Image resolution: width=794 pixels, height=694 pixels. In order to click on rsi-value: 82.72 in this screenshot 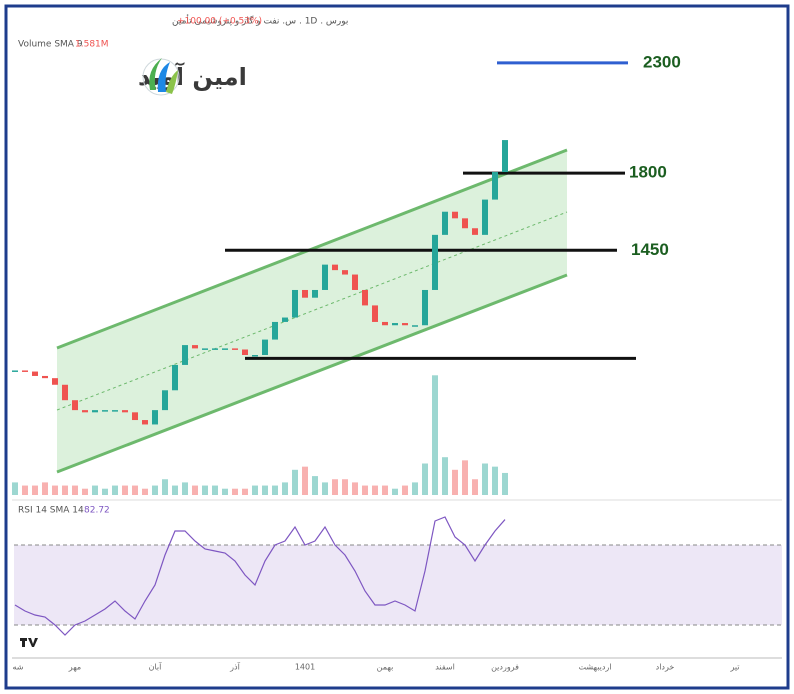, I will do `click(97, 511)`.